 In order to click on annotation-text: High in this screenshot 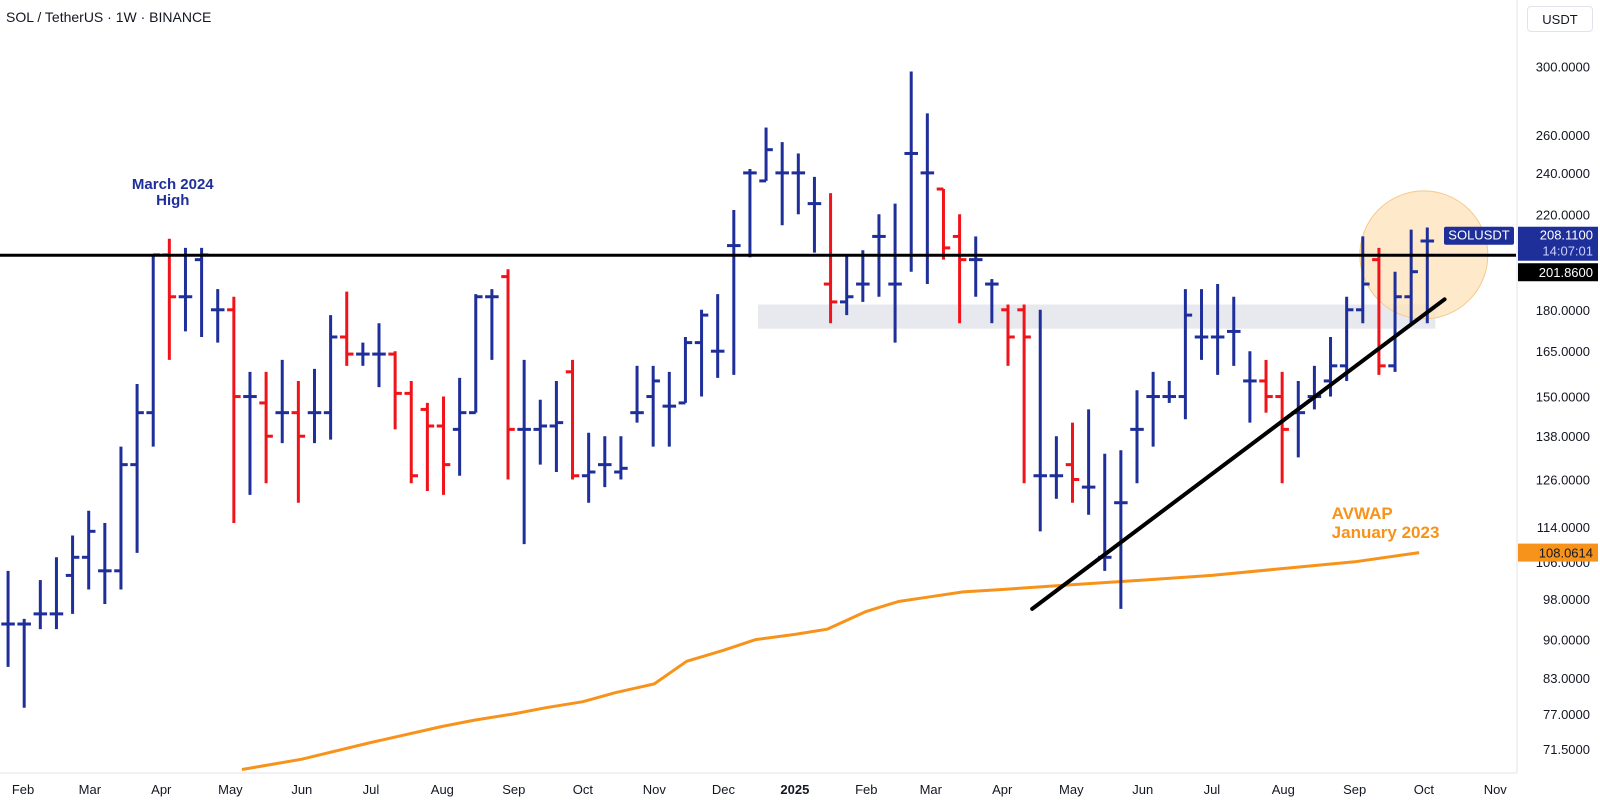, I will do `click(172, 200)`.